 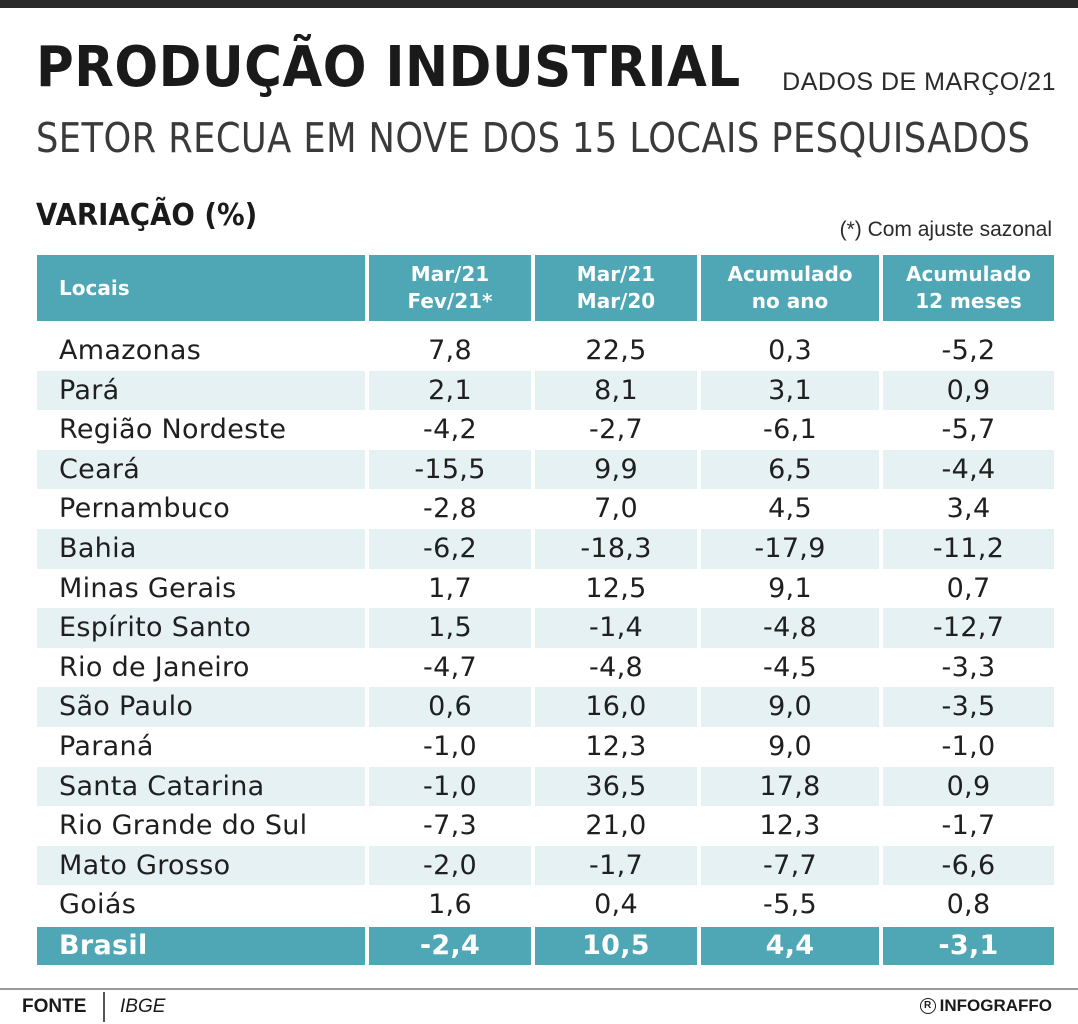 I want to click on cell-value: -15,5, so click(x=450, y=469).